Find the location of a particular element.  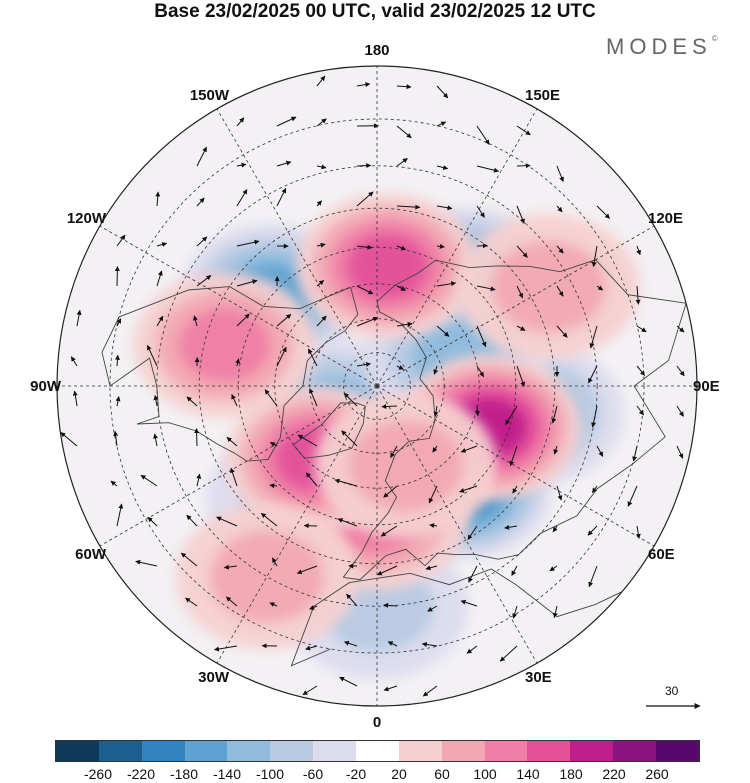

colorbar-label: 260 is located at coordinates (657, 774).